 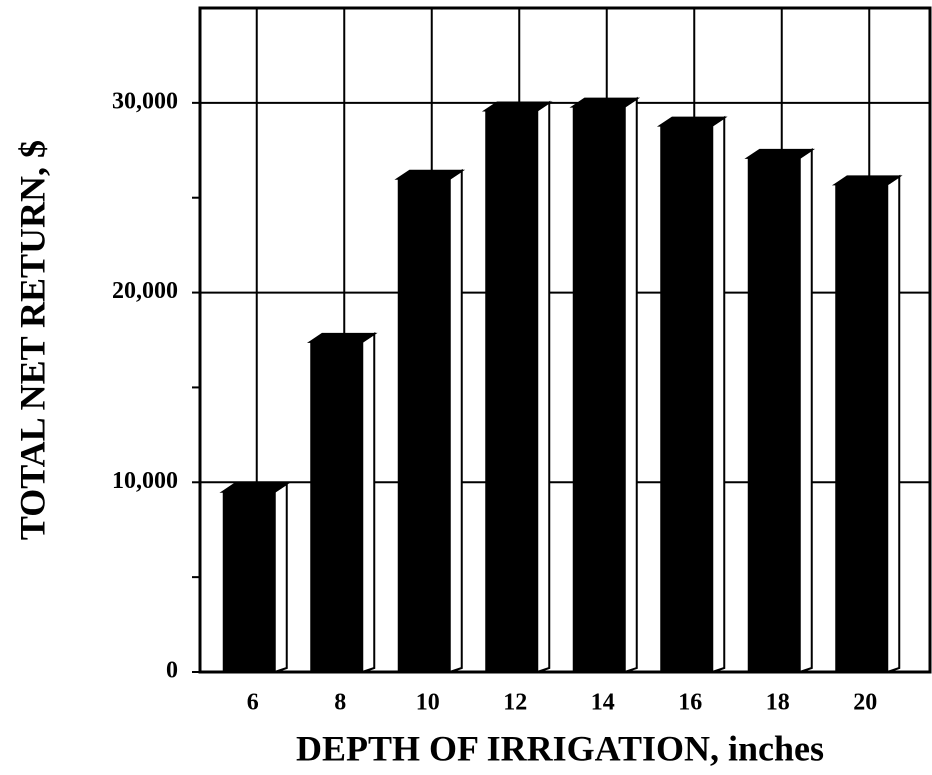 What do you see at coordinates (253, 703) in the screenshot?
I see `x-tick-label: 6` at bounding box center [253, 703].